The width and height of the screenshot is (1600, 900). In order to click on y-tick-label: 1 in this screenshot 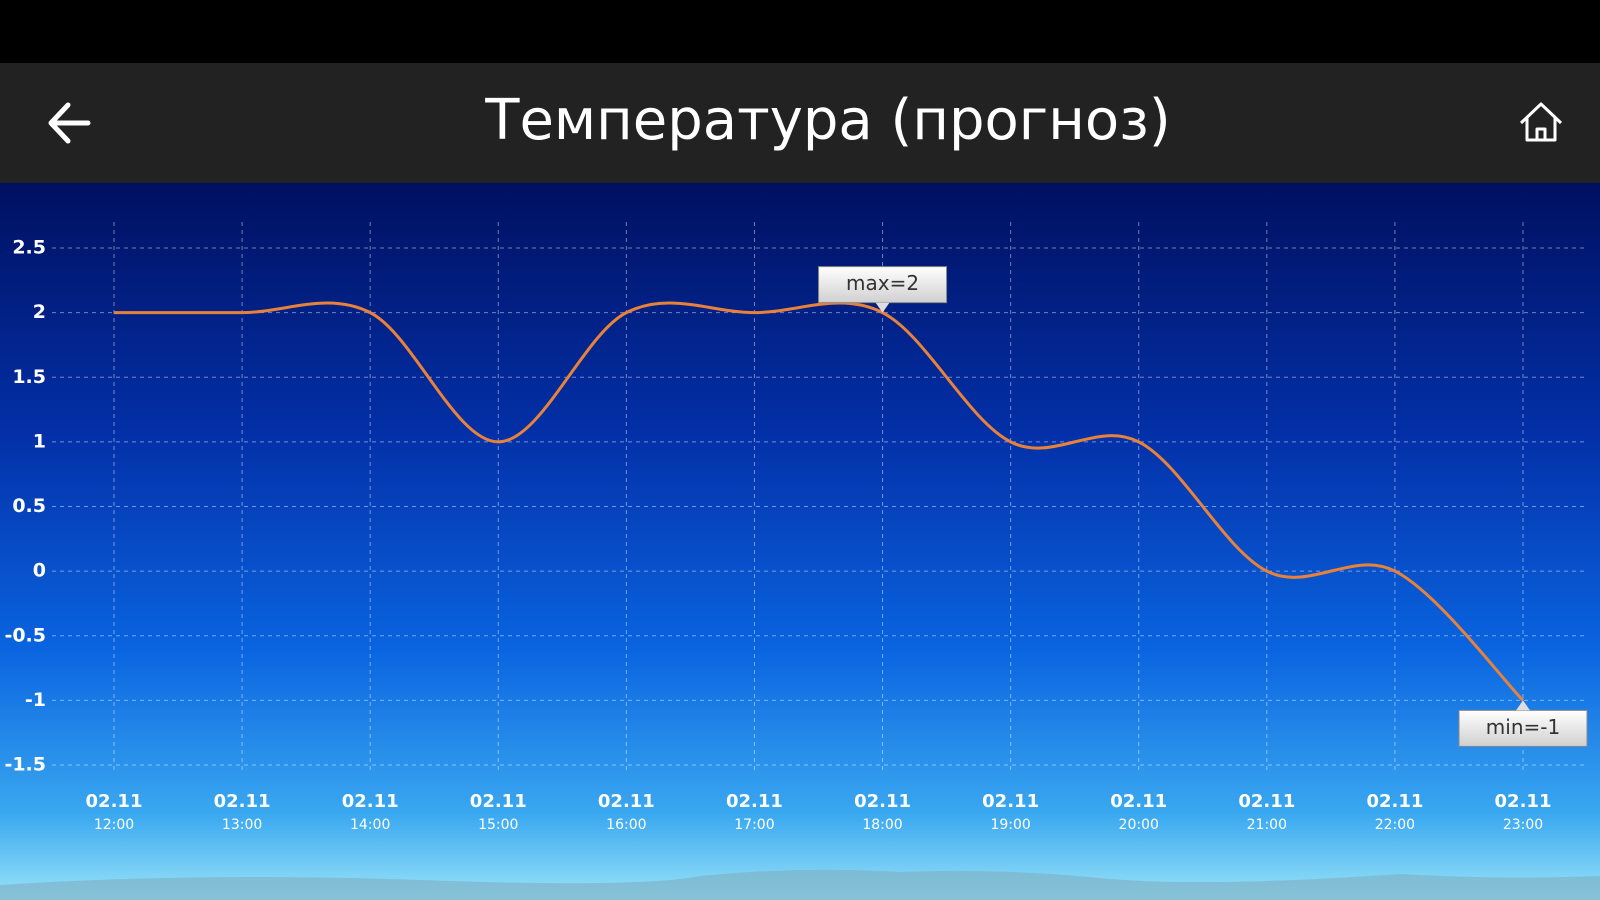, I will do `click(39, 441)`.